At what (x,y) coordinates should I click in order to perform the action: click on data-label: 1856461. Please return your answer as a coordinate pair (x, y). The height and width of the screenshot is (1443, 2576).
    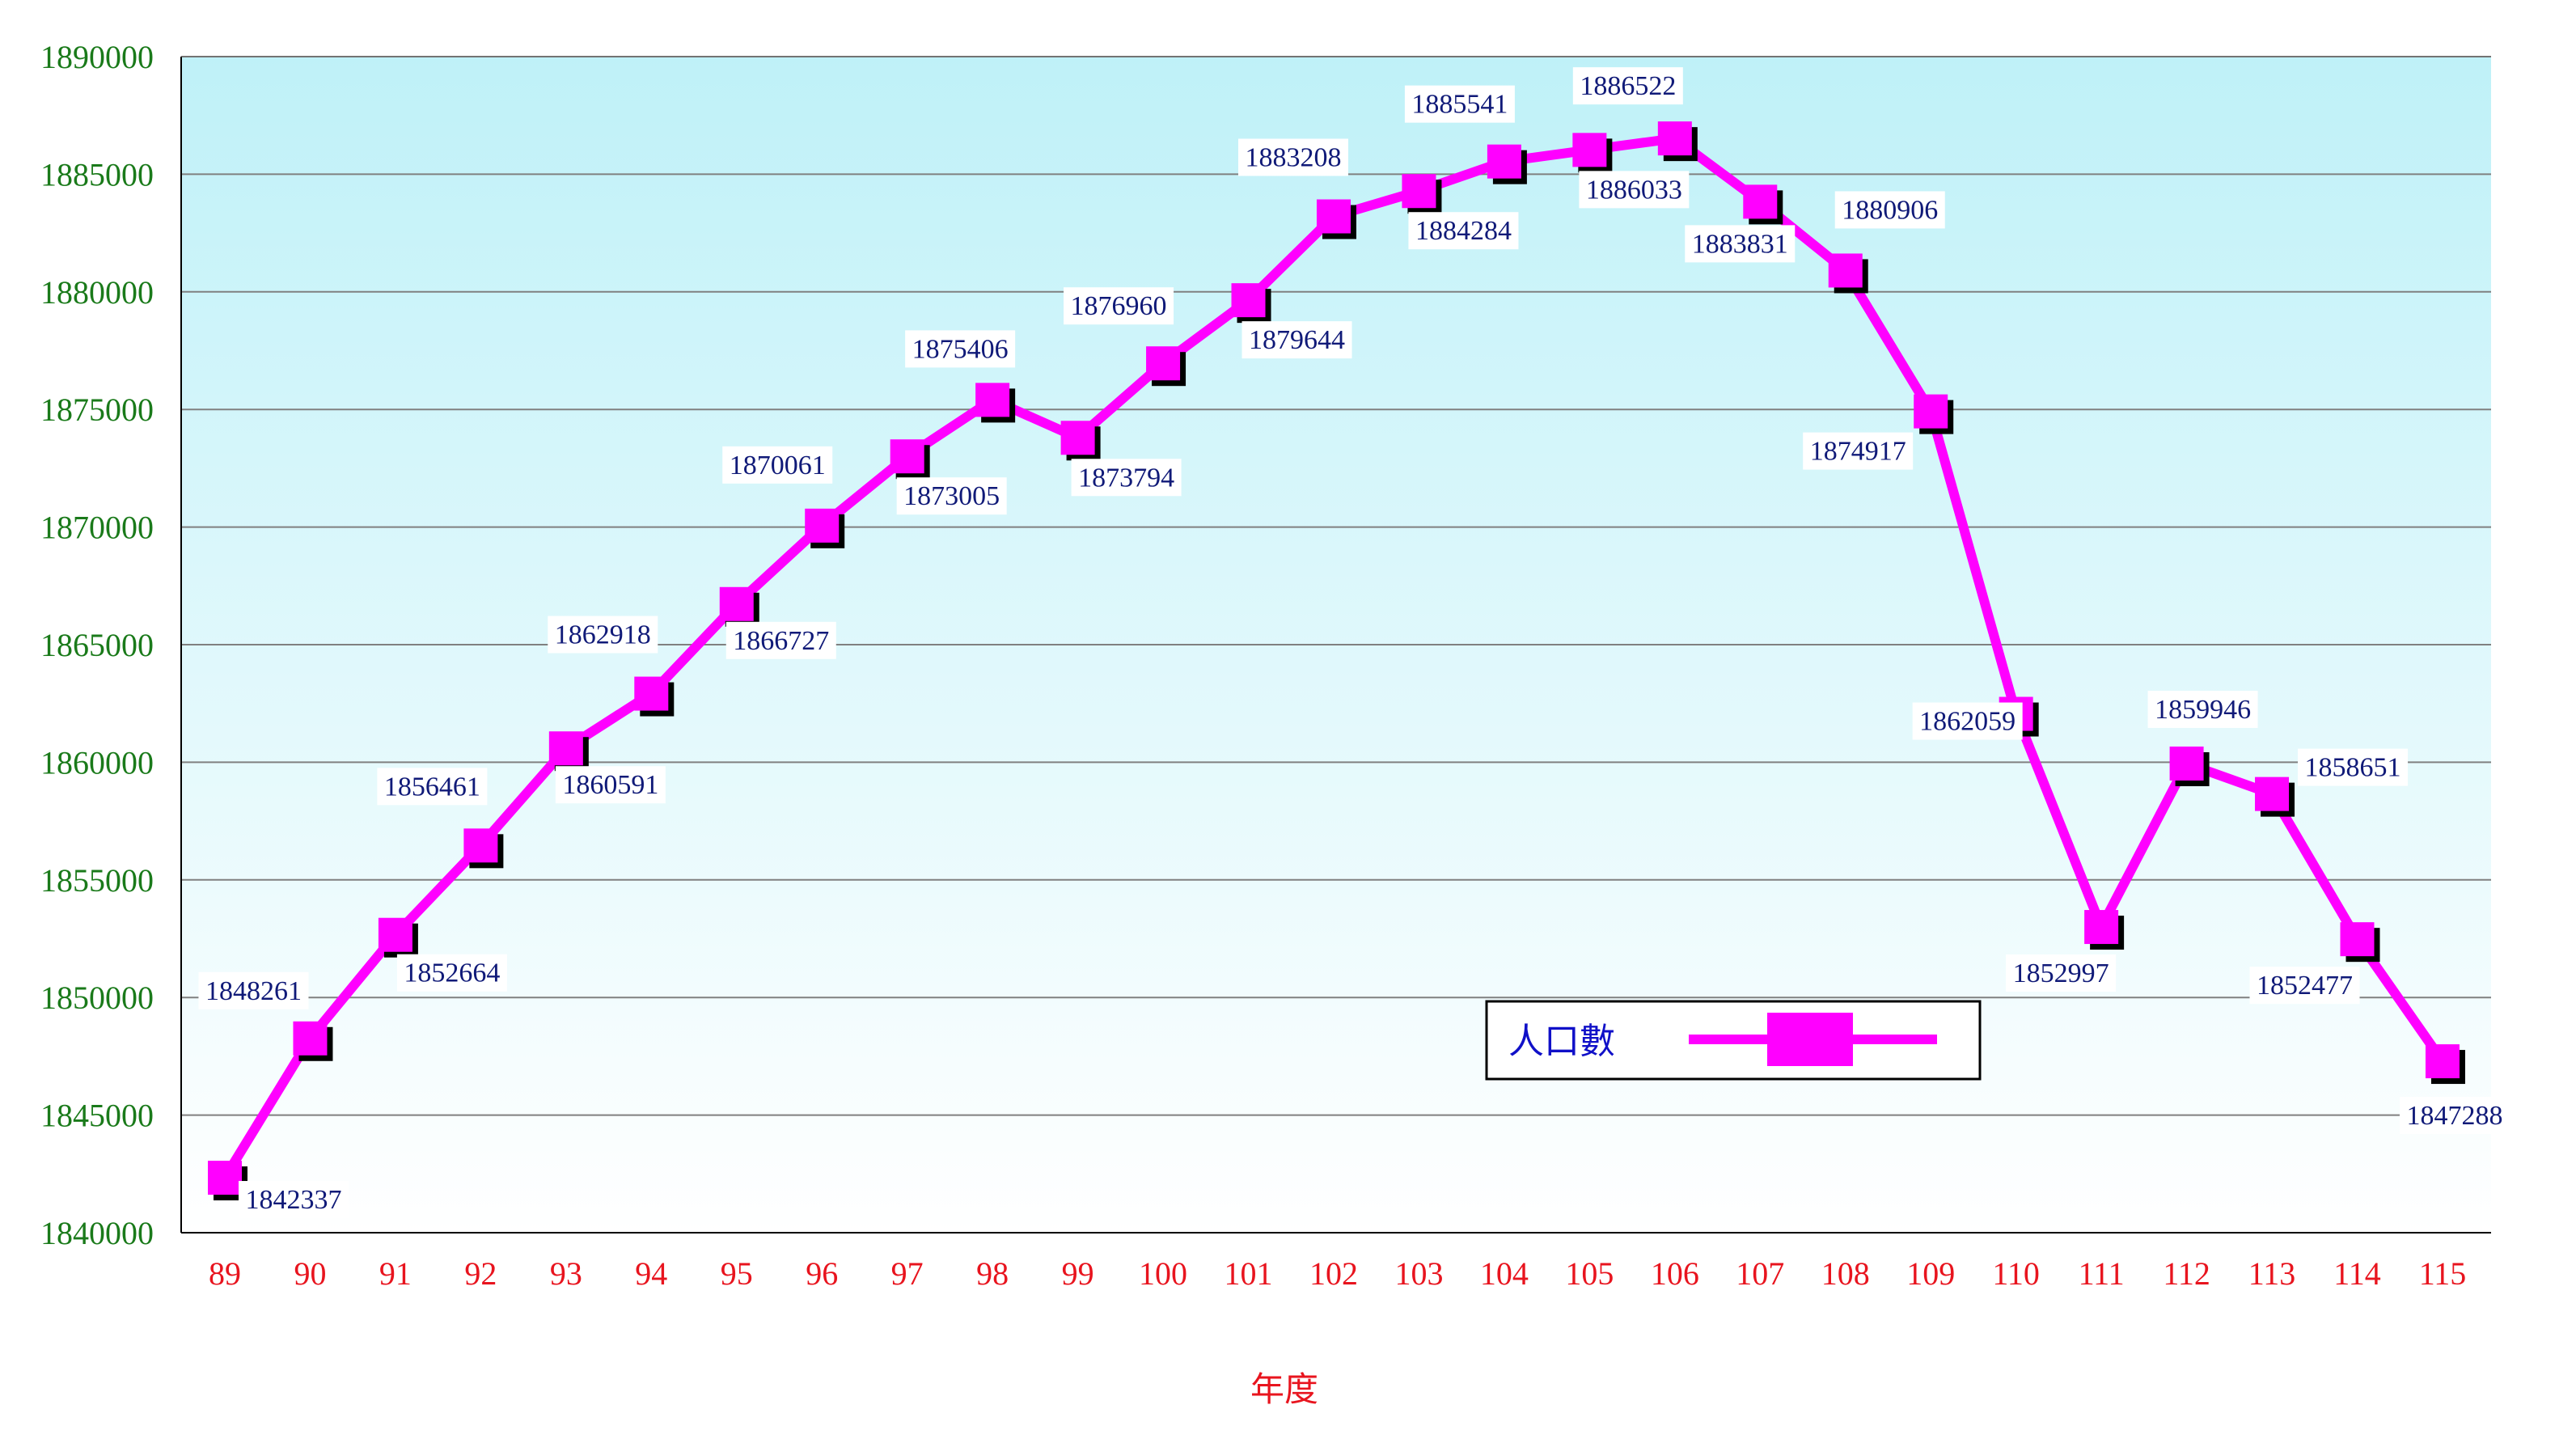
    Looking at the image, I should click on (432, 787).